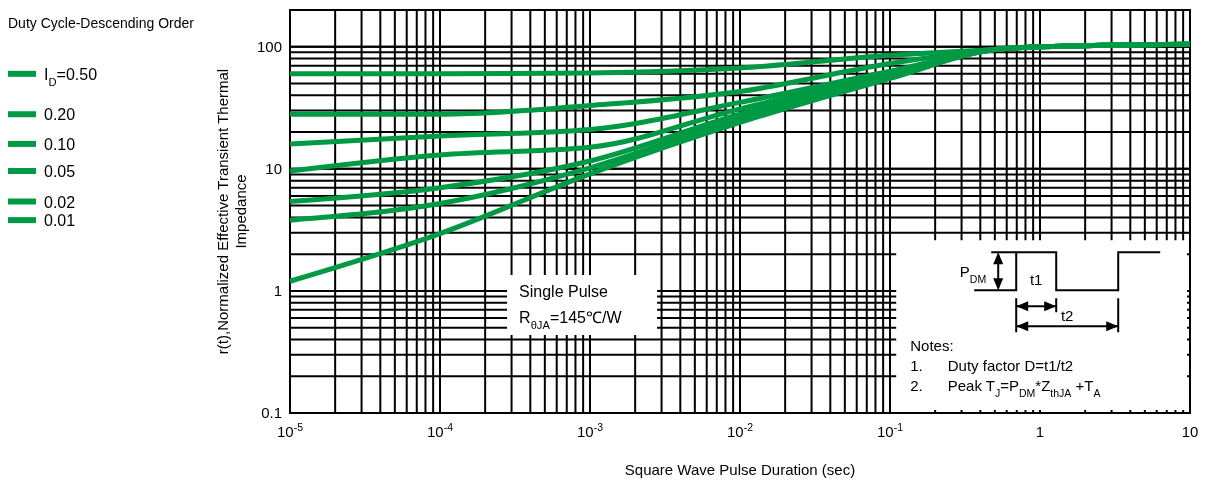  Describe the element at coordinates (1040, 431) in the screenshot. I see `x-tick-label: 1` at that location.